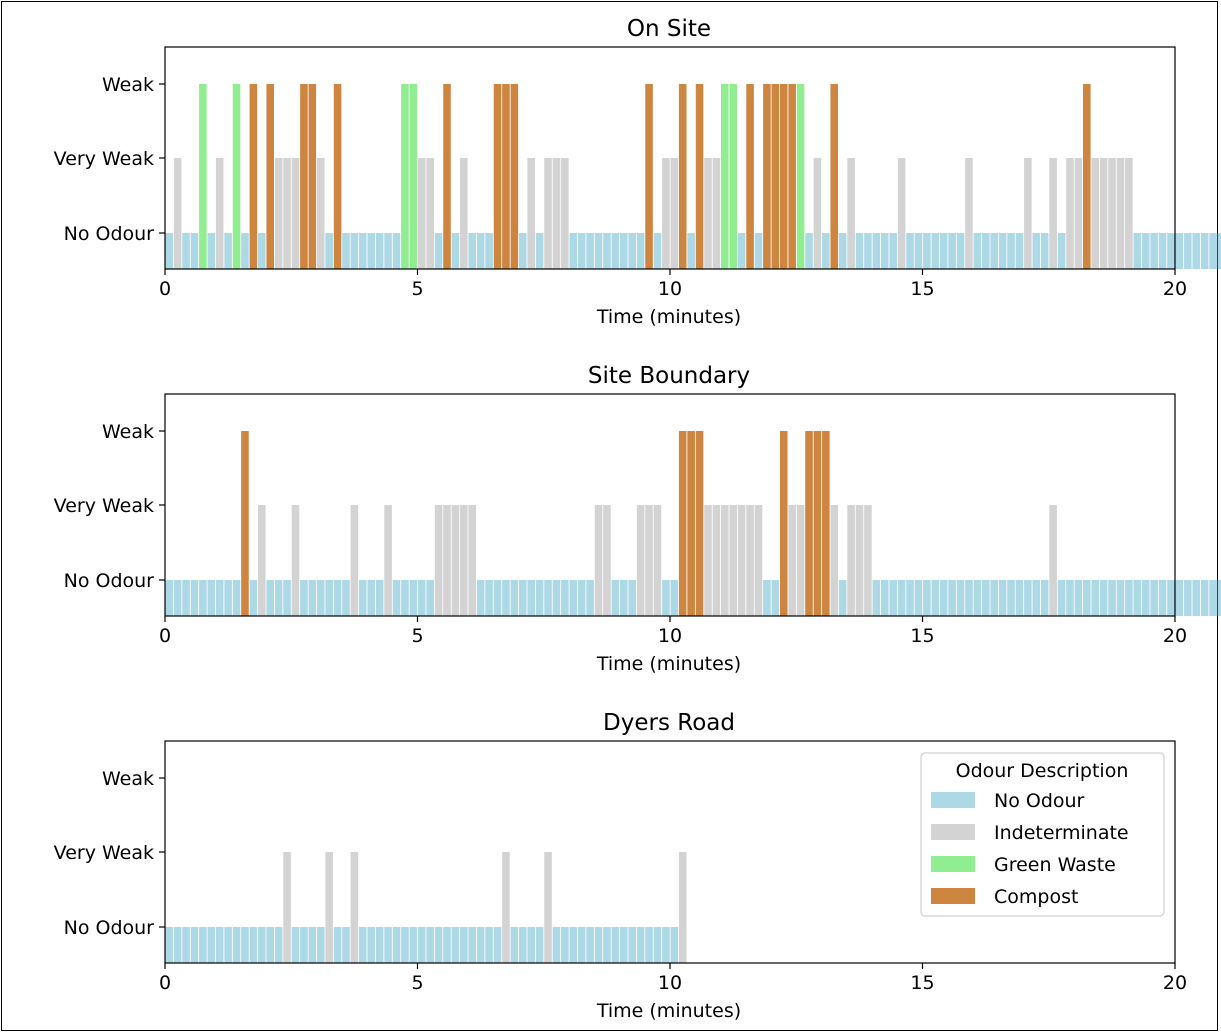 This screenshot has width=1221, height=1034. Describe the element at coordinates (1175, 289) in the screenshot. I see `x-tick-label: 20` at that location.